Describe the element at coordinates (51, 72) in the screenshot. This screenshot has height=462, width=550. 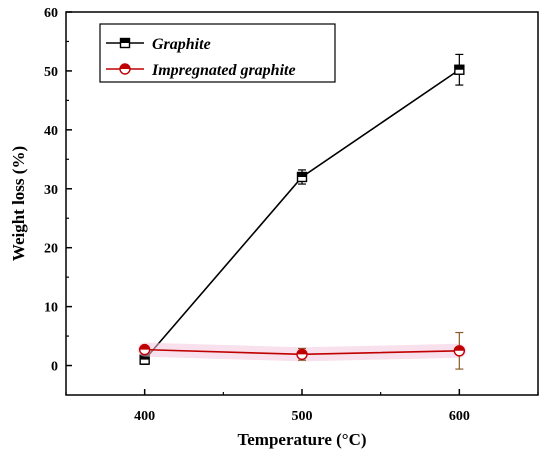
I see `y-tick-label: 50` at that location.